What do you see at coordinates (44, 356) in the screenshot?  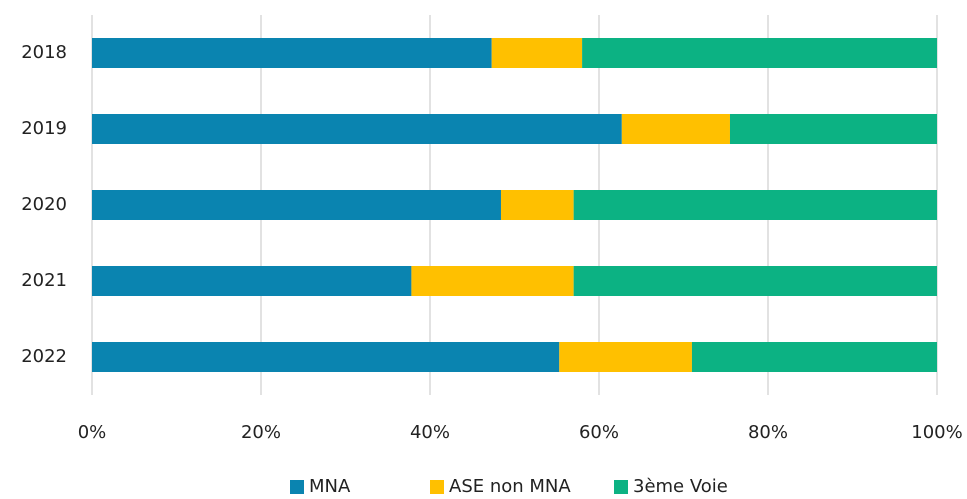 I see `y-tick-label: 2022` at bounding box center [44, 356].